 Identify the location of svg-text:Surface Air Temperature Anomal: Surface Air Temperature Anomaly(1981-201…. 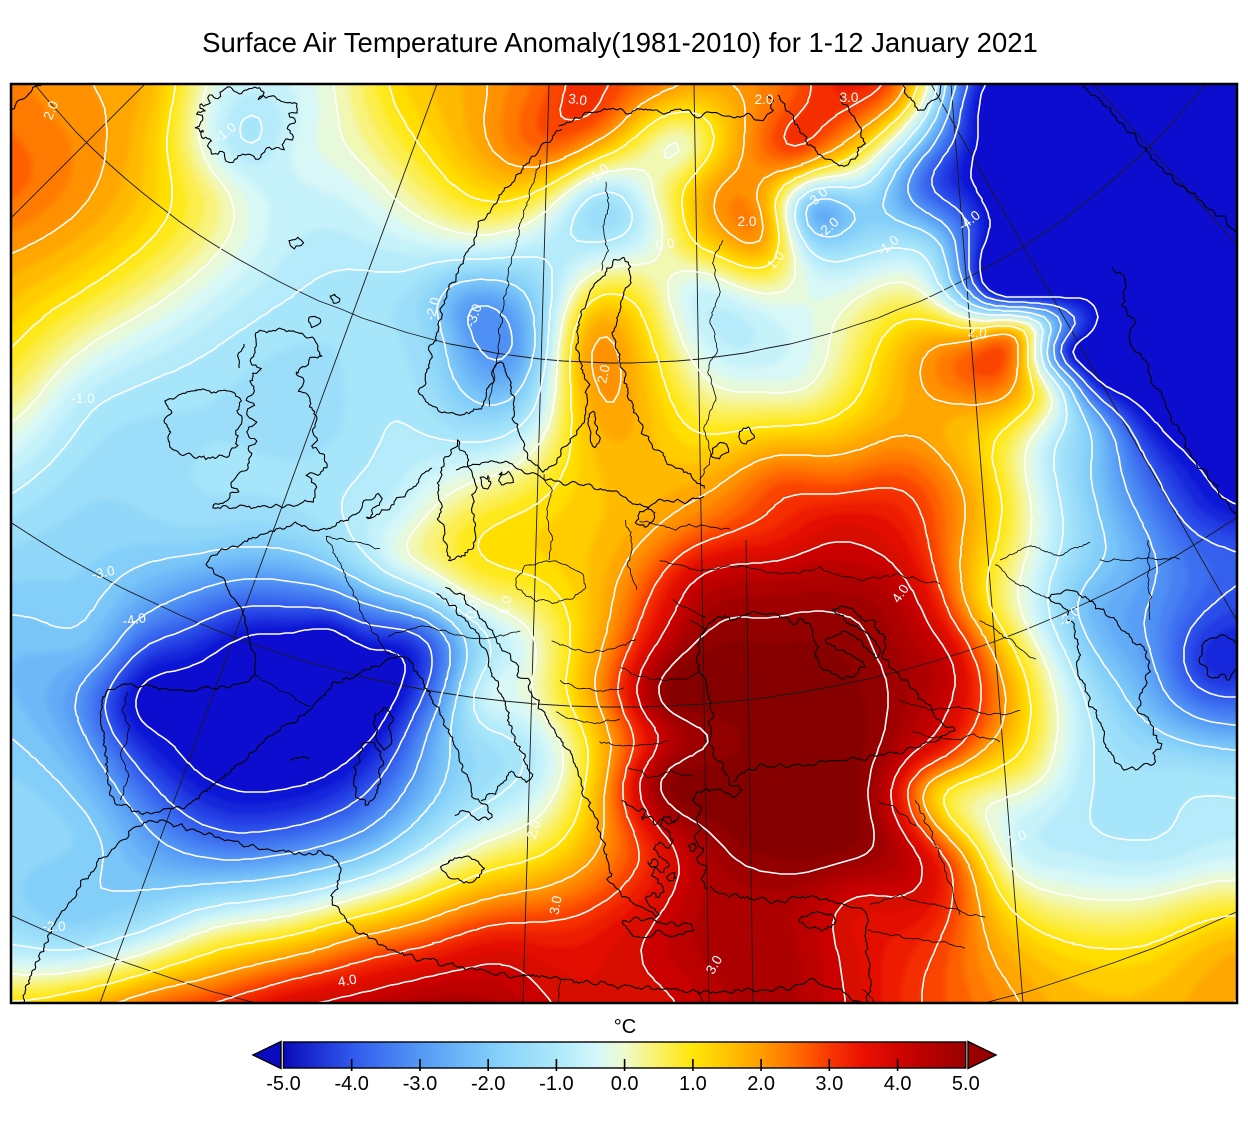
(620, 42).